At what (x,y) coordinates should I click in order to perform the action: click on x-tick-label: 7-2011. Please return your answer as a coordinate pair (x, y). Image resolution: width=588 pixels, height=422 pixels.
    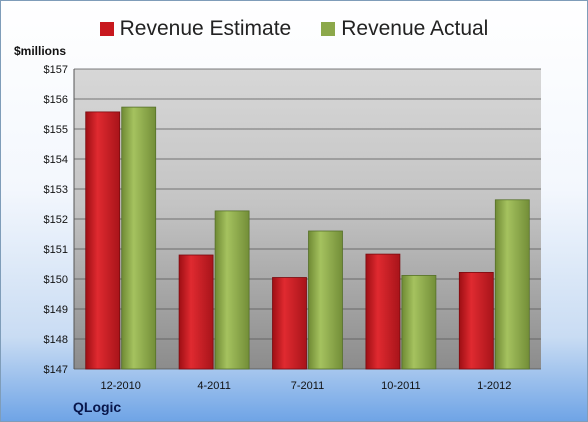
    Looking at the image, I should click on (307, 386).